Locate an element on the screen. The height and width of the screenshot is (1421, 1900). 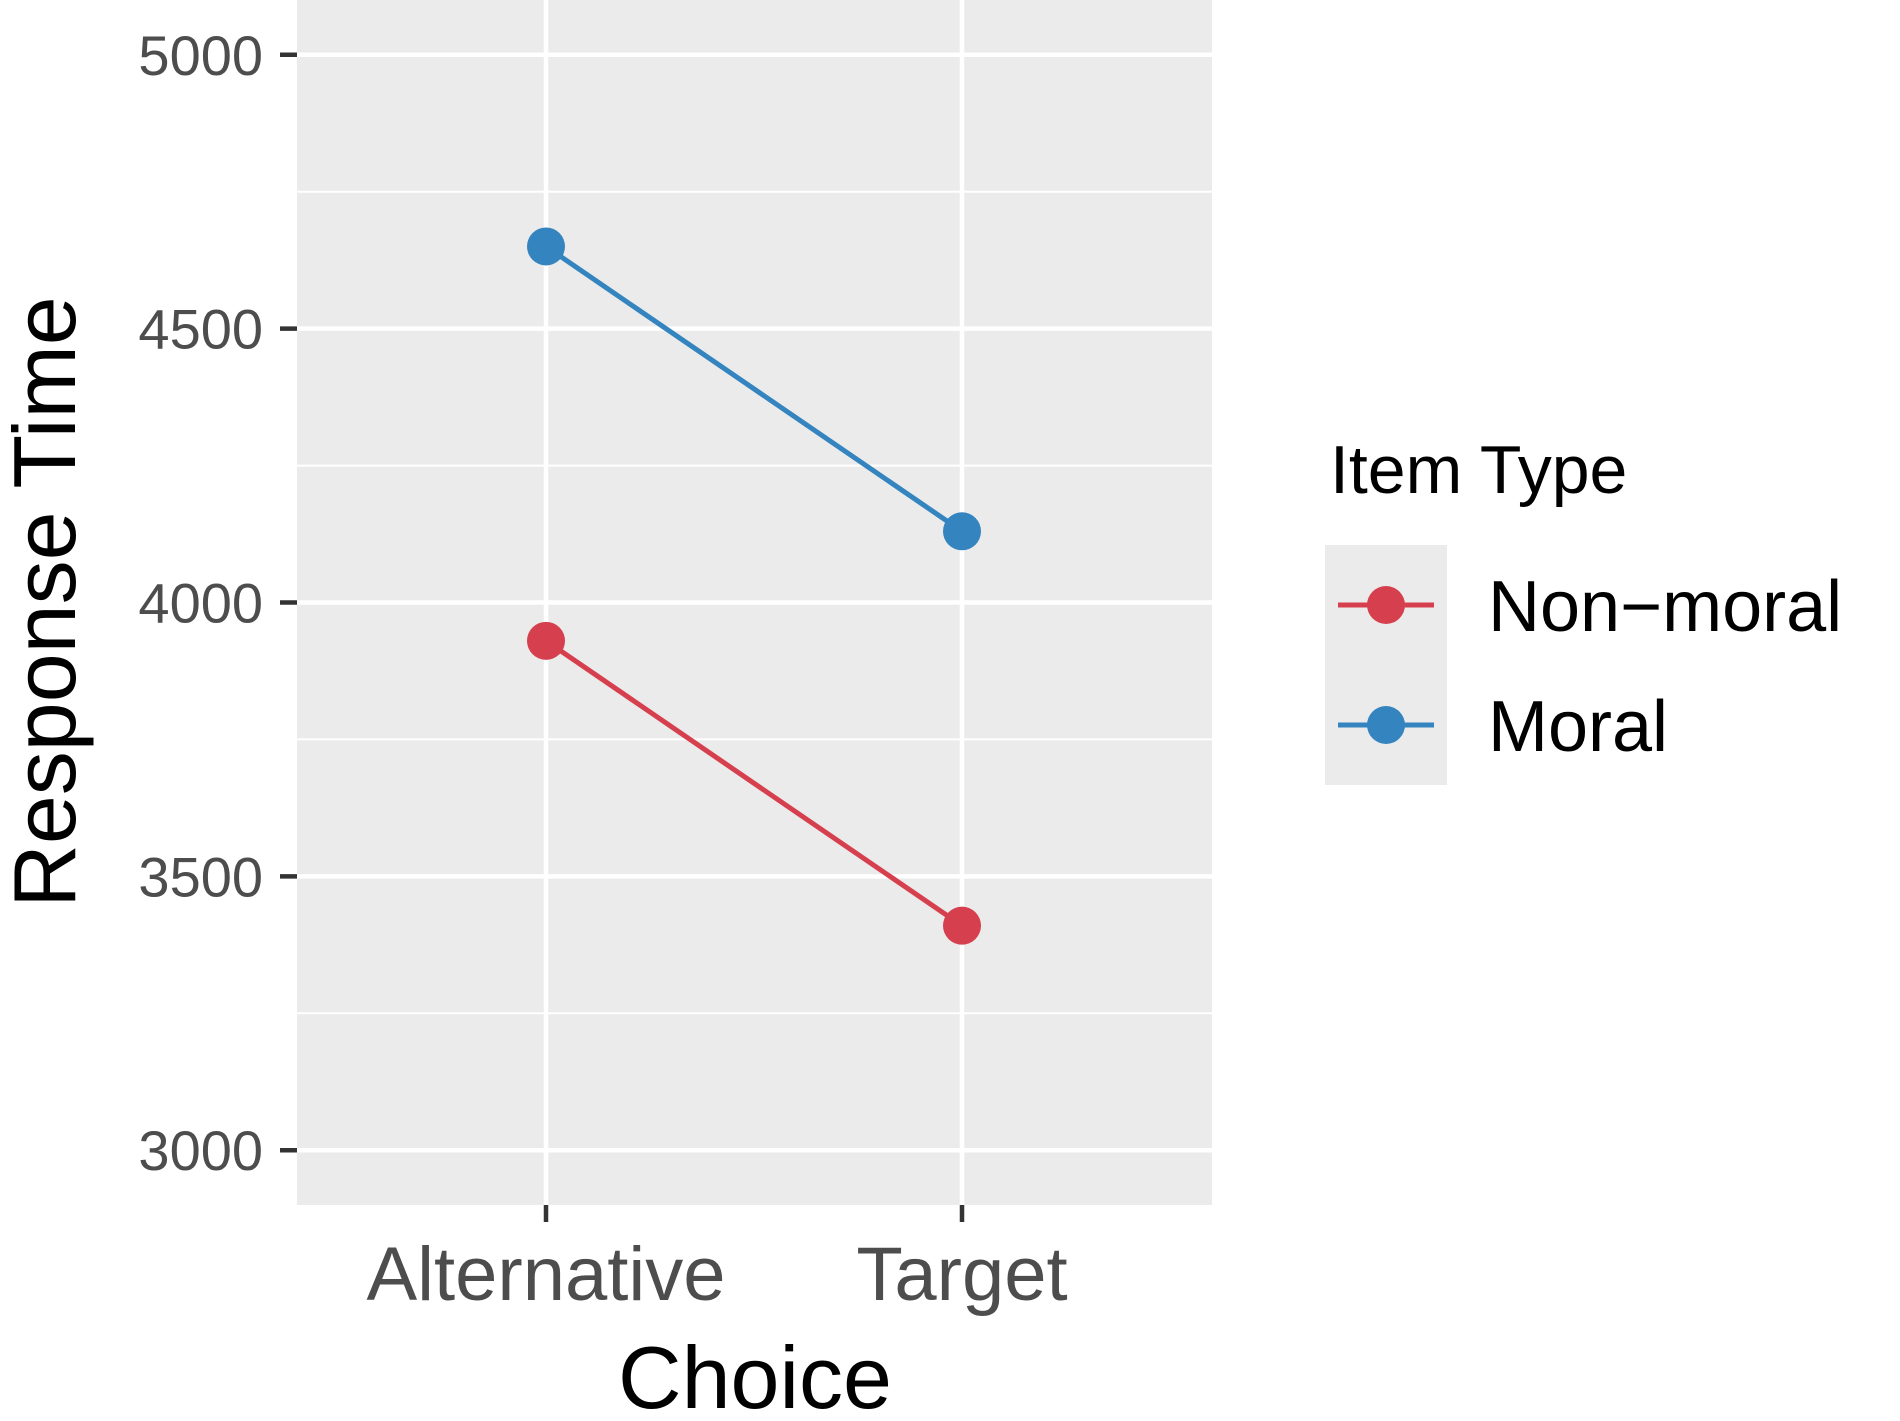
x-axis: Alternative Target is located at coordinates (717, 1261).